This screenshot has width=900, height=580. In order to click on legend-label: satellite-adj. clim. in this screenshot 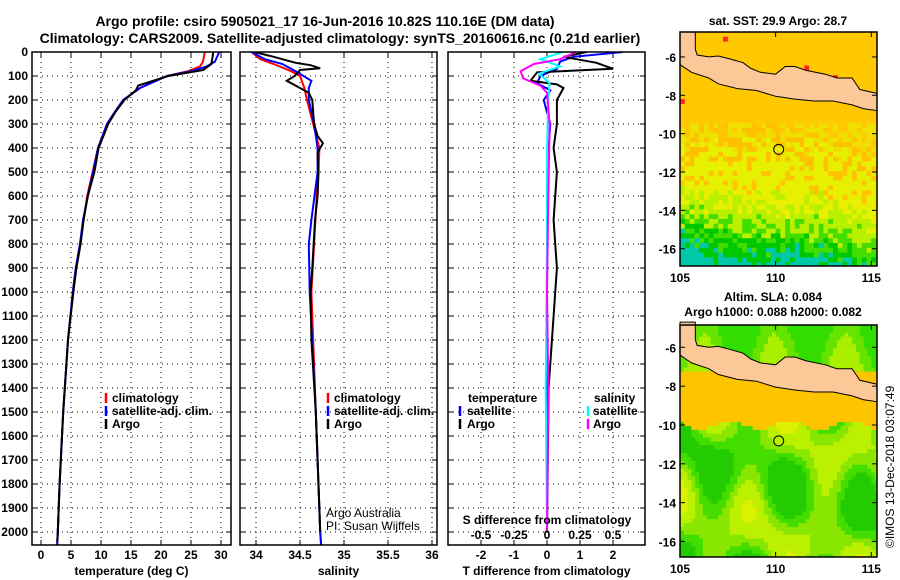, I will do `click(162, 411)`.